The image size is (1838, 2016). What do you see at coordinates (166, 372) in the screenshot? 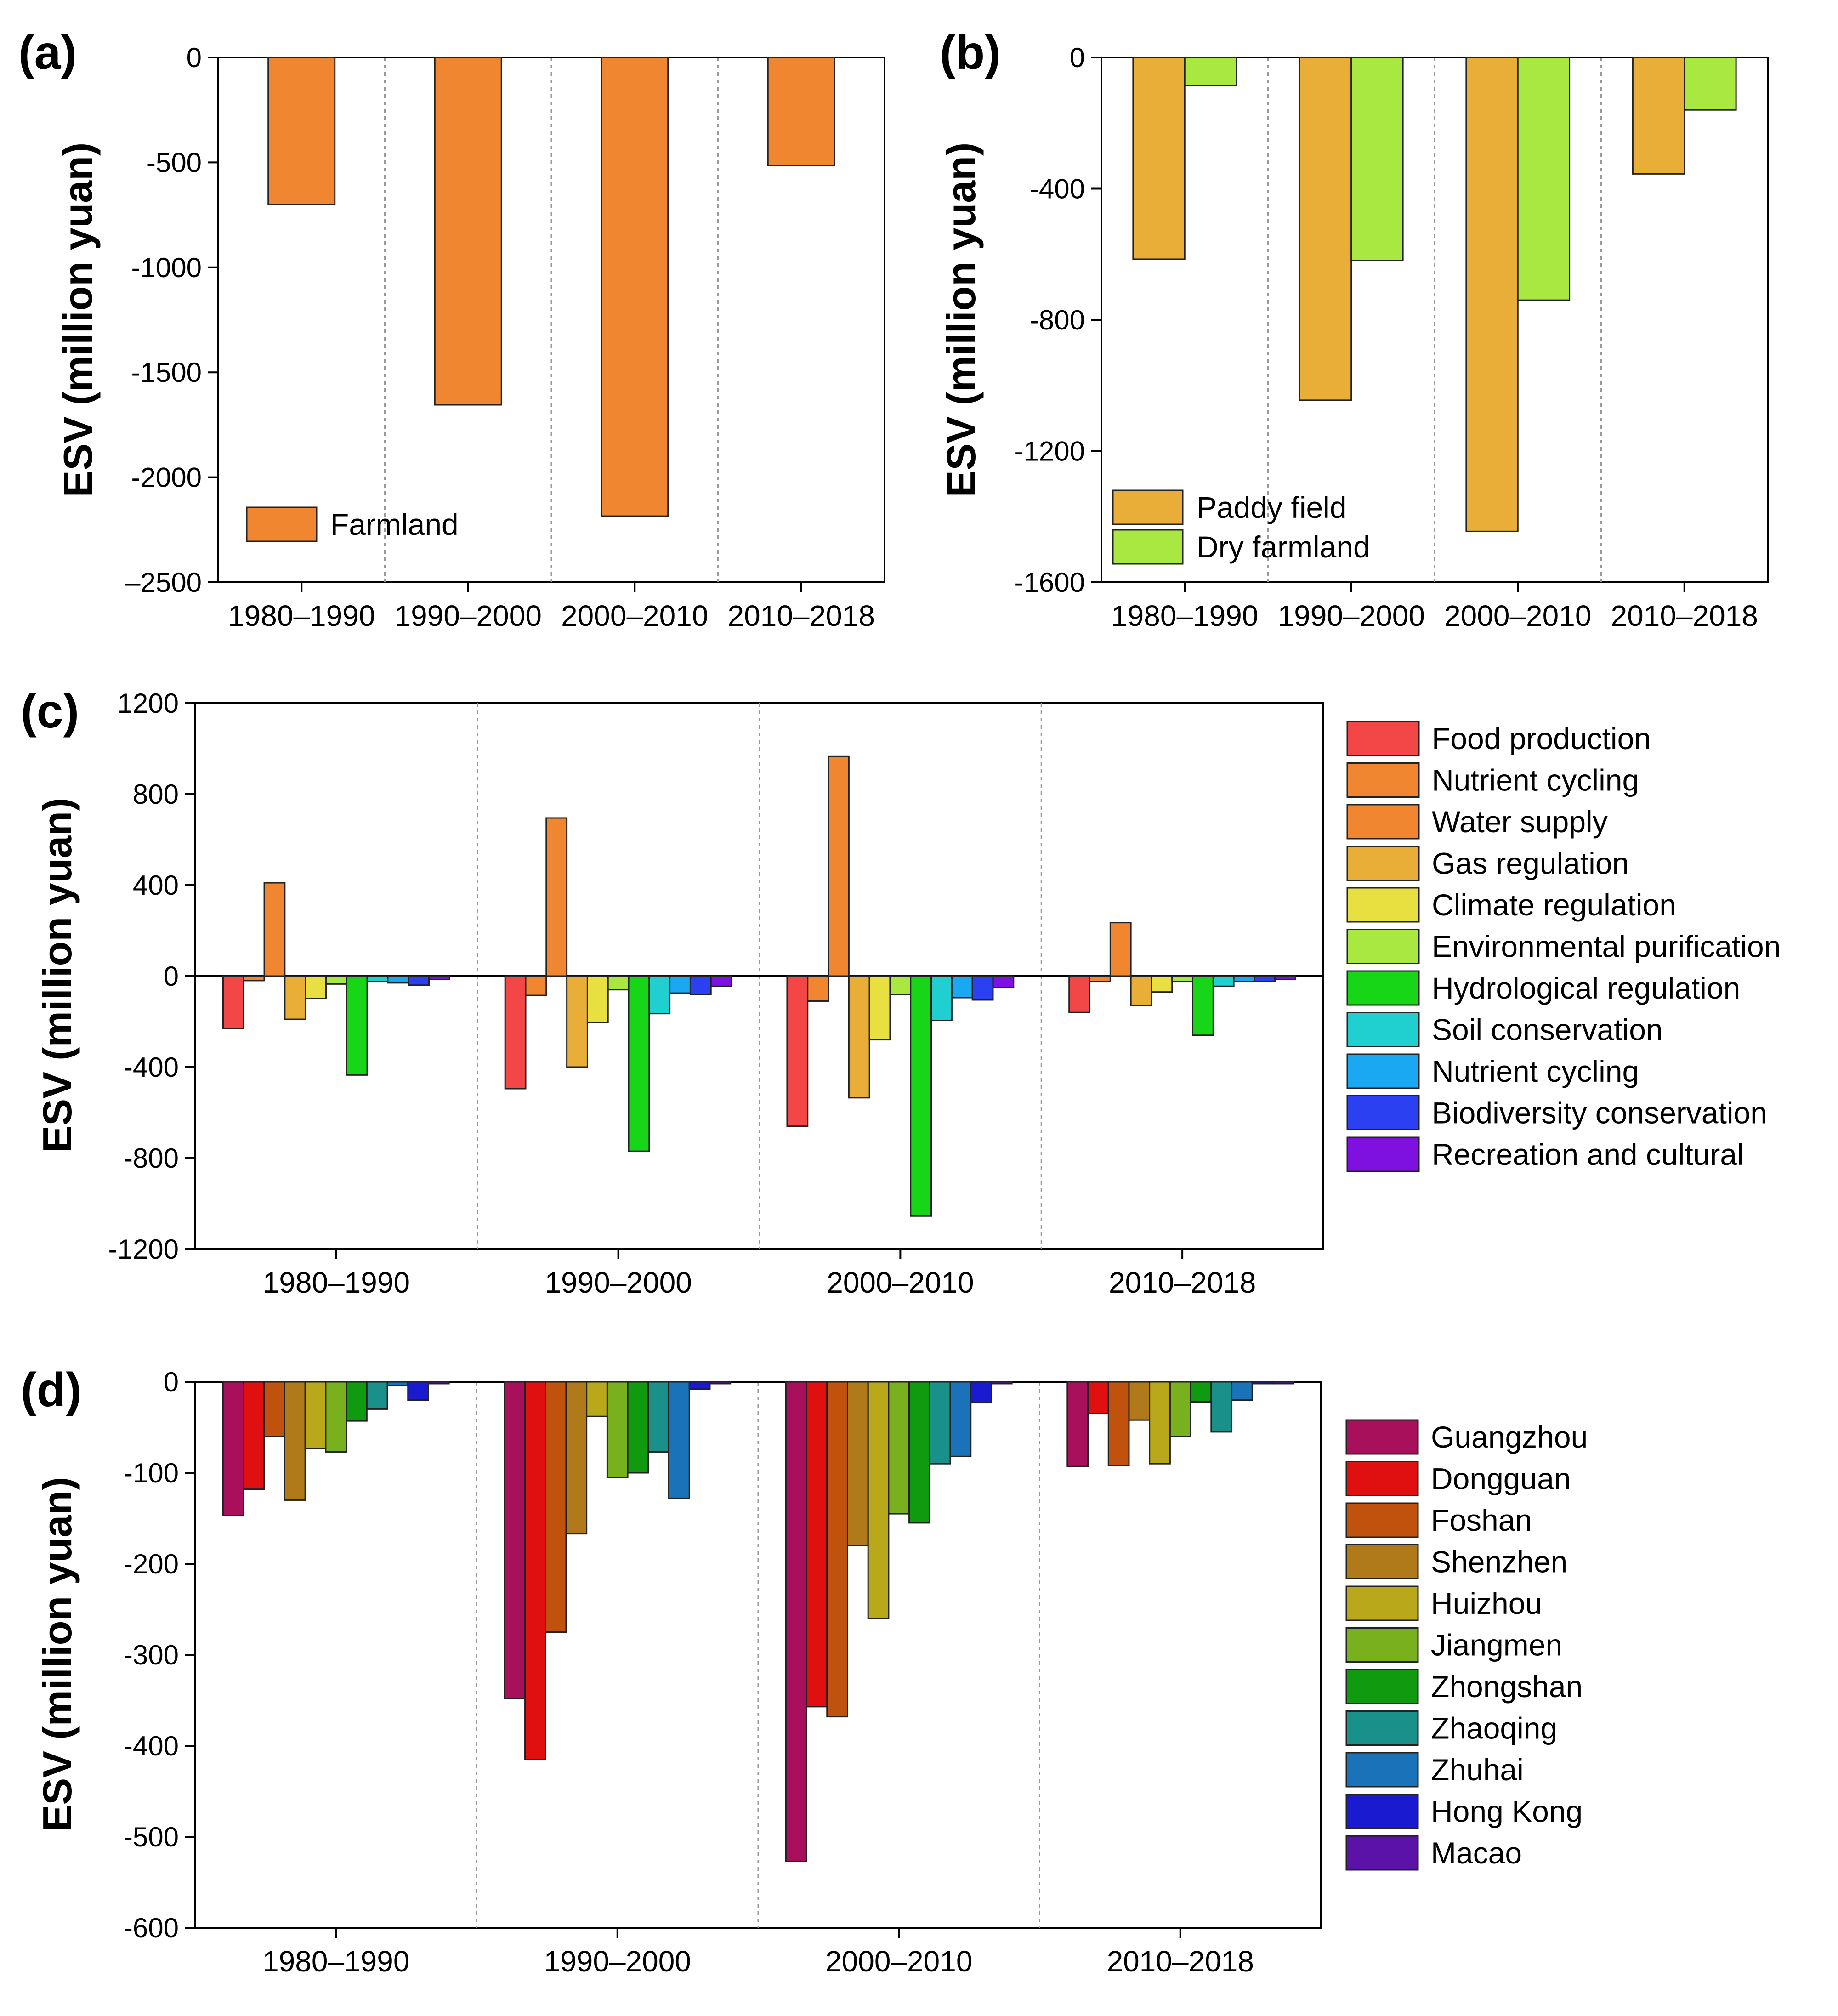
I see `y-tick-label: -1500` at bounding box center [166, 372].